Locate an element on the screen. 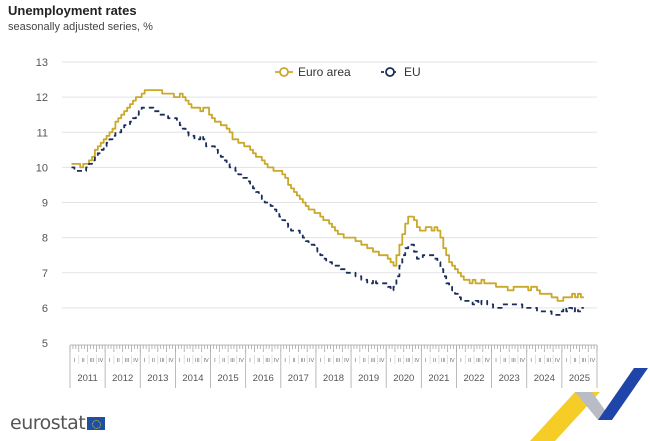 The width and height of the screenshot is (650, 441). year-label: 2012 is located at coordinates (122, 378).